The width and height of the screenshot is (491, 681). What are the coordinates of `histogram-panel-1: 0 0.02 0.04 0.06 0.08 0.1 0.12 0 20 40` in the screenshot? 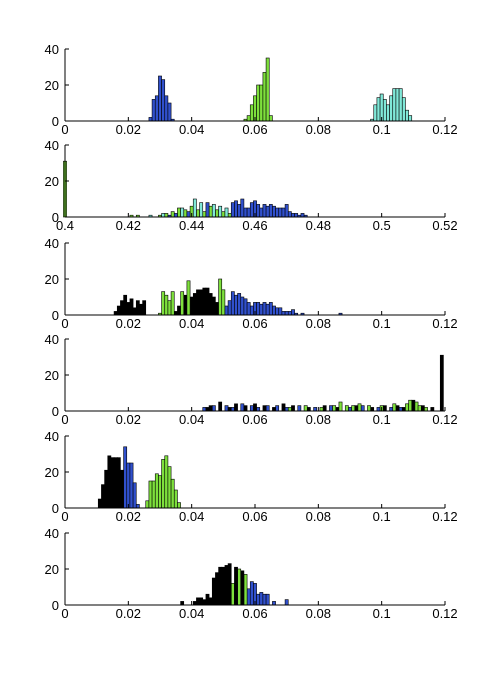 It's located at (251, 89).